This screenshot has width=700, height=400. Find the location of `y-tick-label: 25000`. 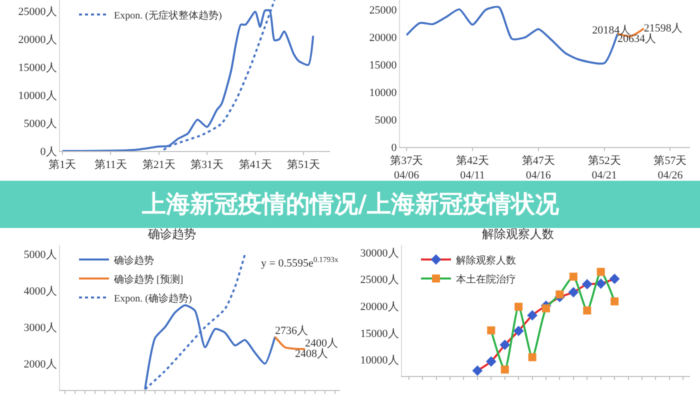

y-tick-label: 25000 is located at coordinates (383, 10).